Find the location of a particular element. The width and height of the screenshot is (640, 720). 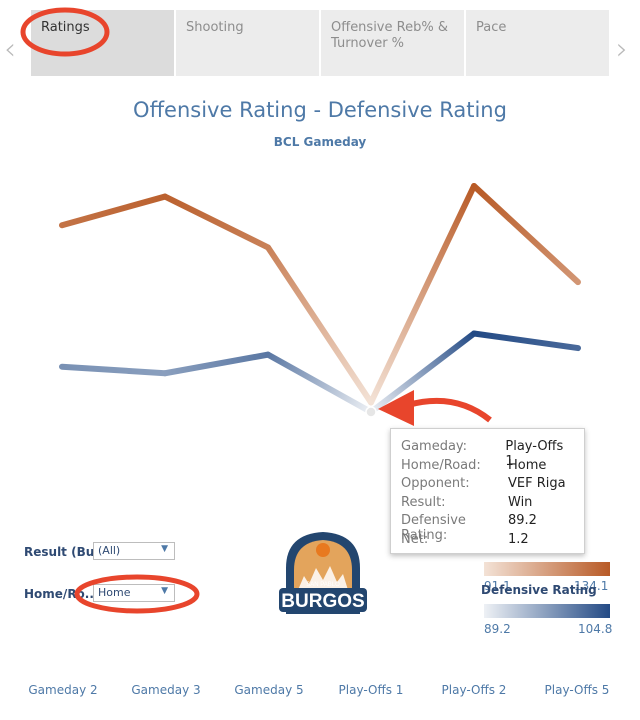

annotation-arrow is located at coordinates (435, 408).